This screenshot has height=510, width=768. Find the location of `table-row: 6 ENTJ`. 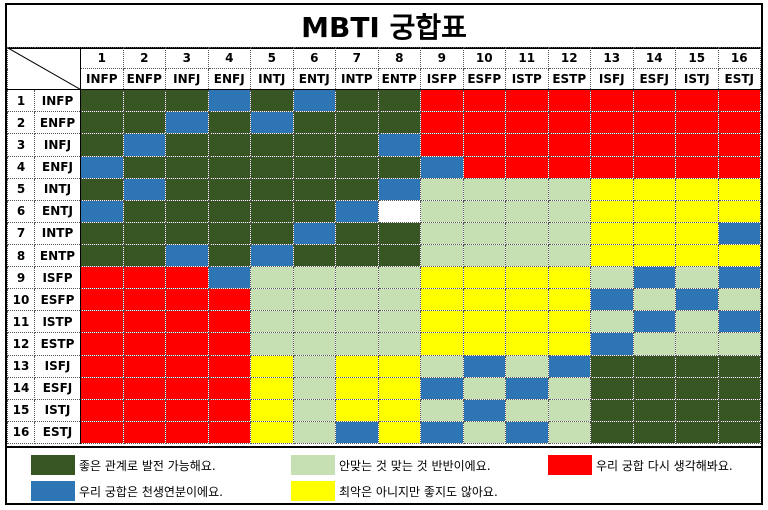

table-row: 6 ENTJ is located at coordinates (384, 211).